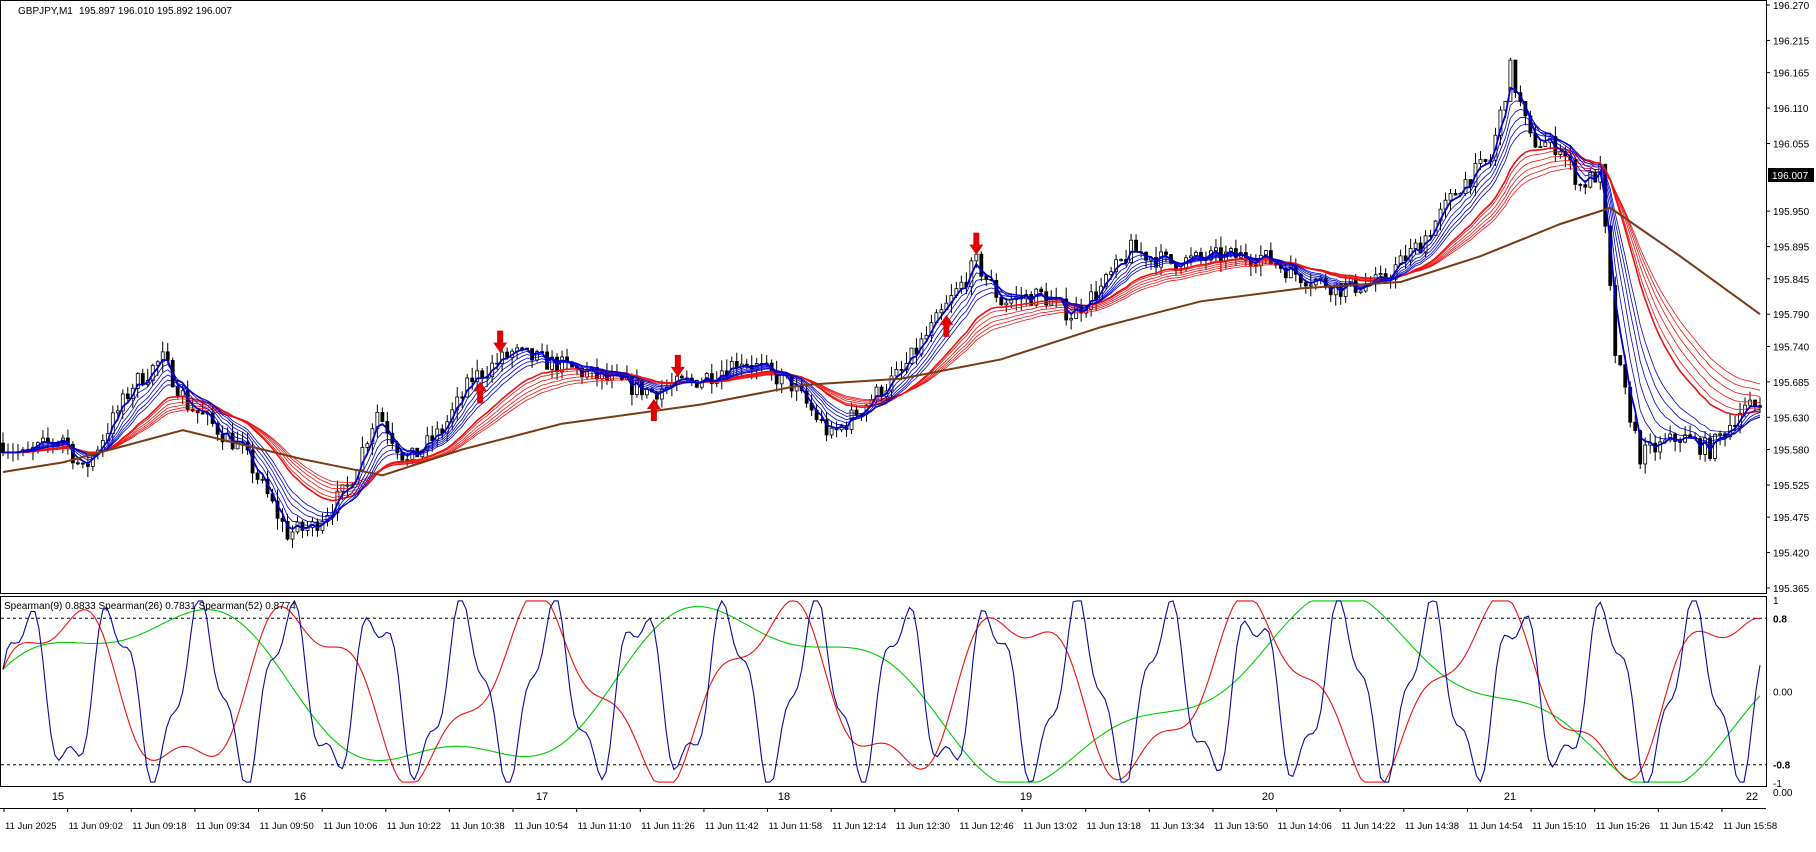 This screenshot has height=852, width=1816. Describe the element at coordinates (1559, 826) in the screenshot. I see `time-tick-label: 11 Jun 15:10` at that location.